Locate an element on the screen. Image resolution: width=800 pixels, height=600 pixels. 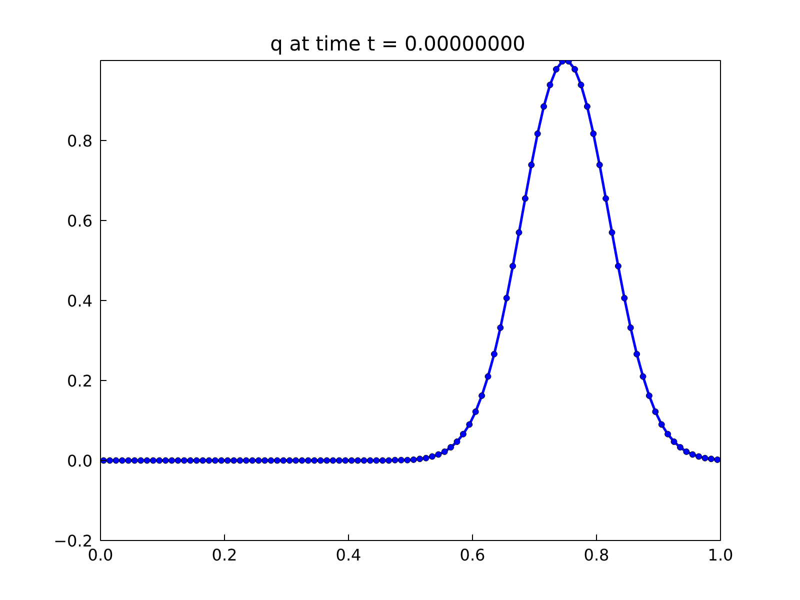
y-tick-label: 0.4 is located at coordinates (80, 301).